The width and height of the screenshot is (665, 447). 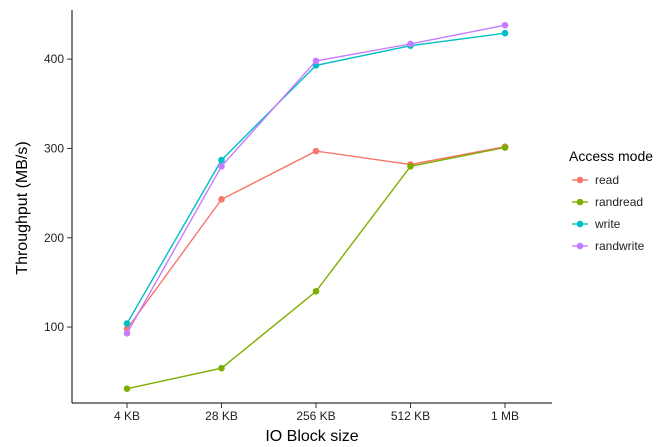 What do you see at coordinates (410, 416) in the screenshot?
I see `x-tick-label: 512 KB` at bounding box center [410, 416].